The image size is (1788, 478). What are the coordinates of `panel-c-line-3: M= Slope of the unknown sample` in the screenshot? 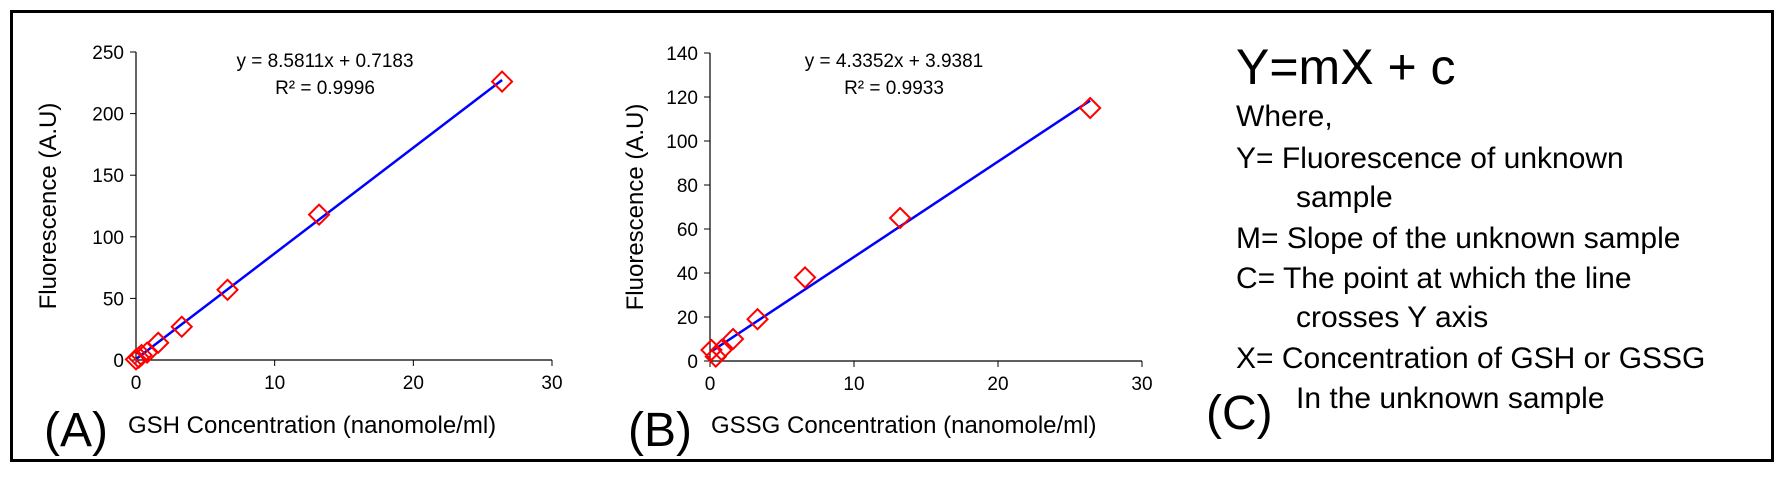 It's located at (1458, 238).